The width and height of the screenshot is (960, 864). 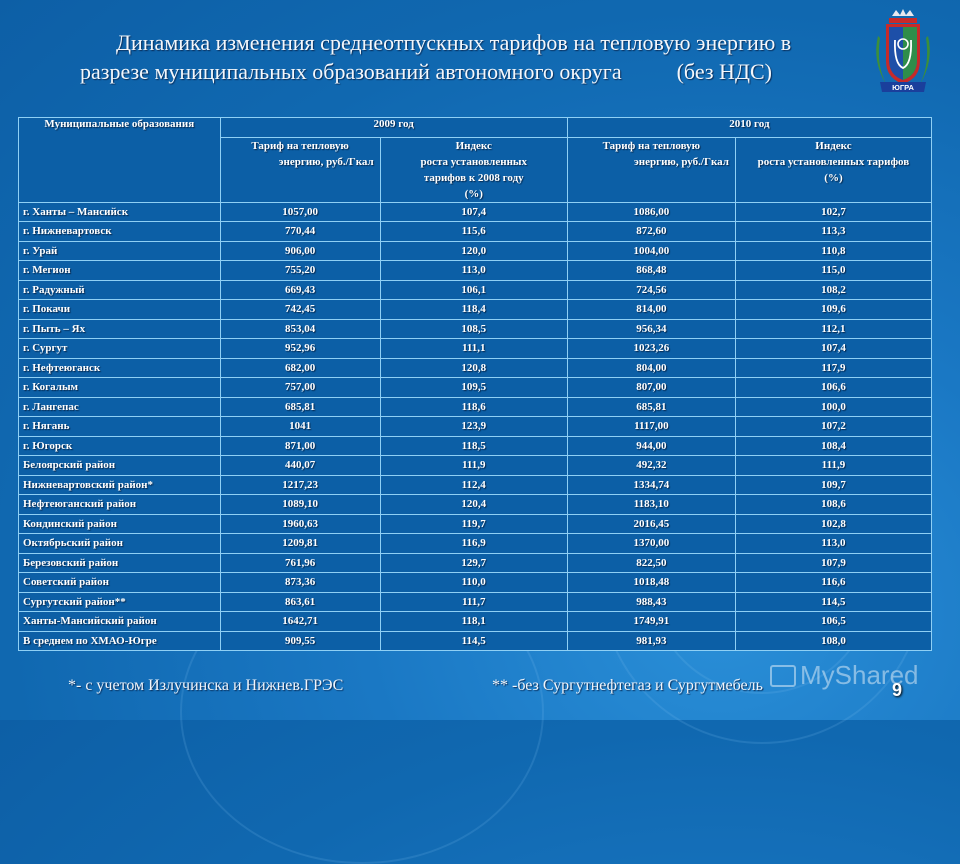 I want to click on tariff-2010-cell: 814,00, so click(x=651, y=309).